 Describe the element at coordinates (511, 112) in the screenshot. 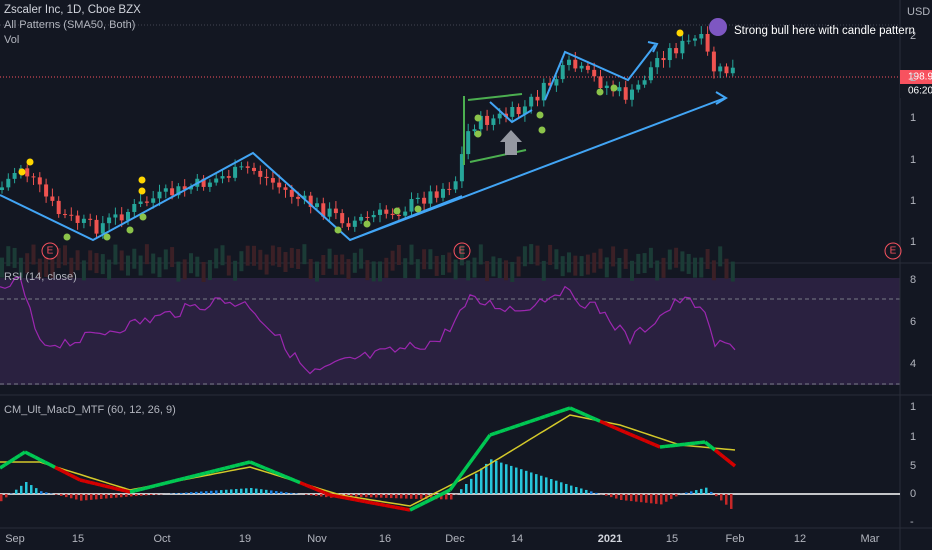

I see `zigzag` at that location.